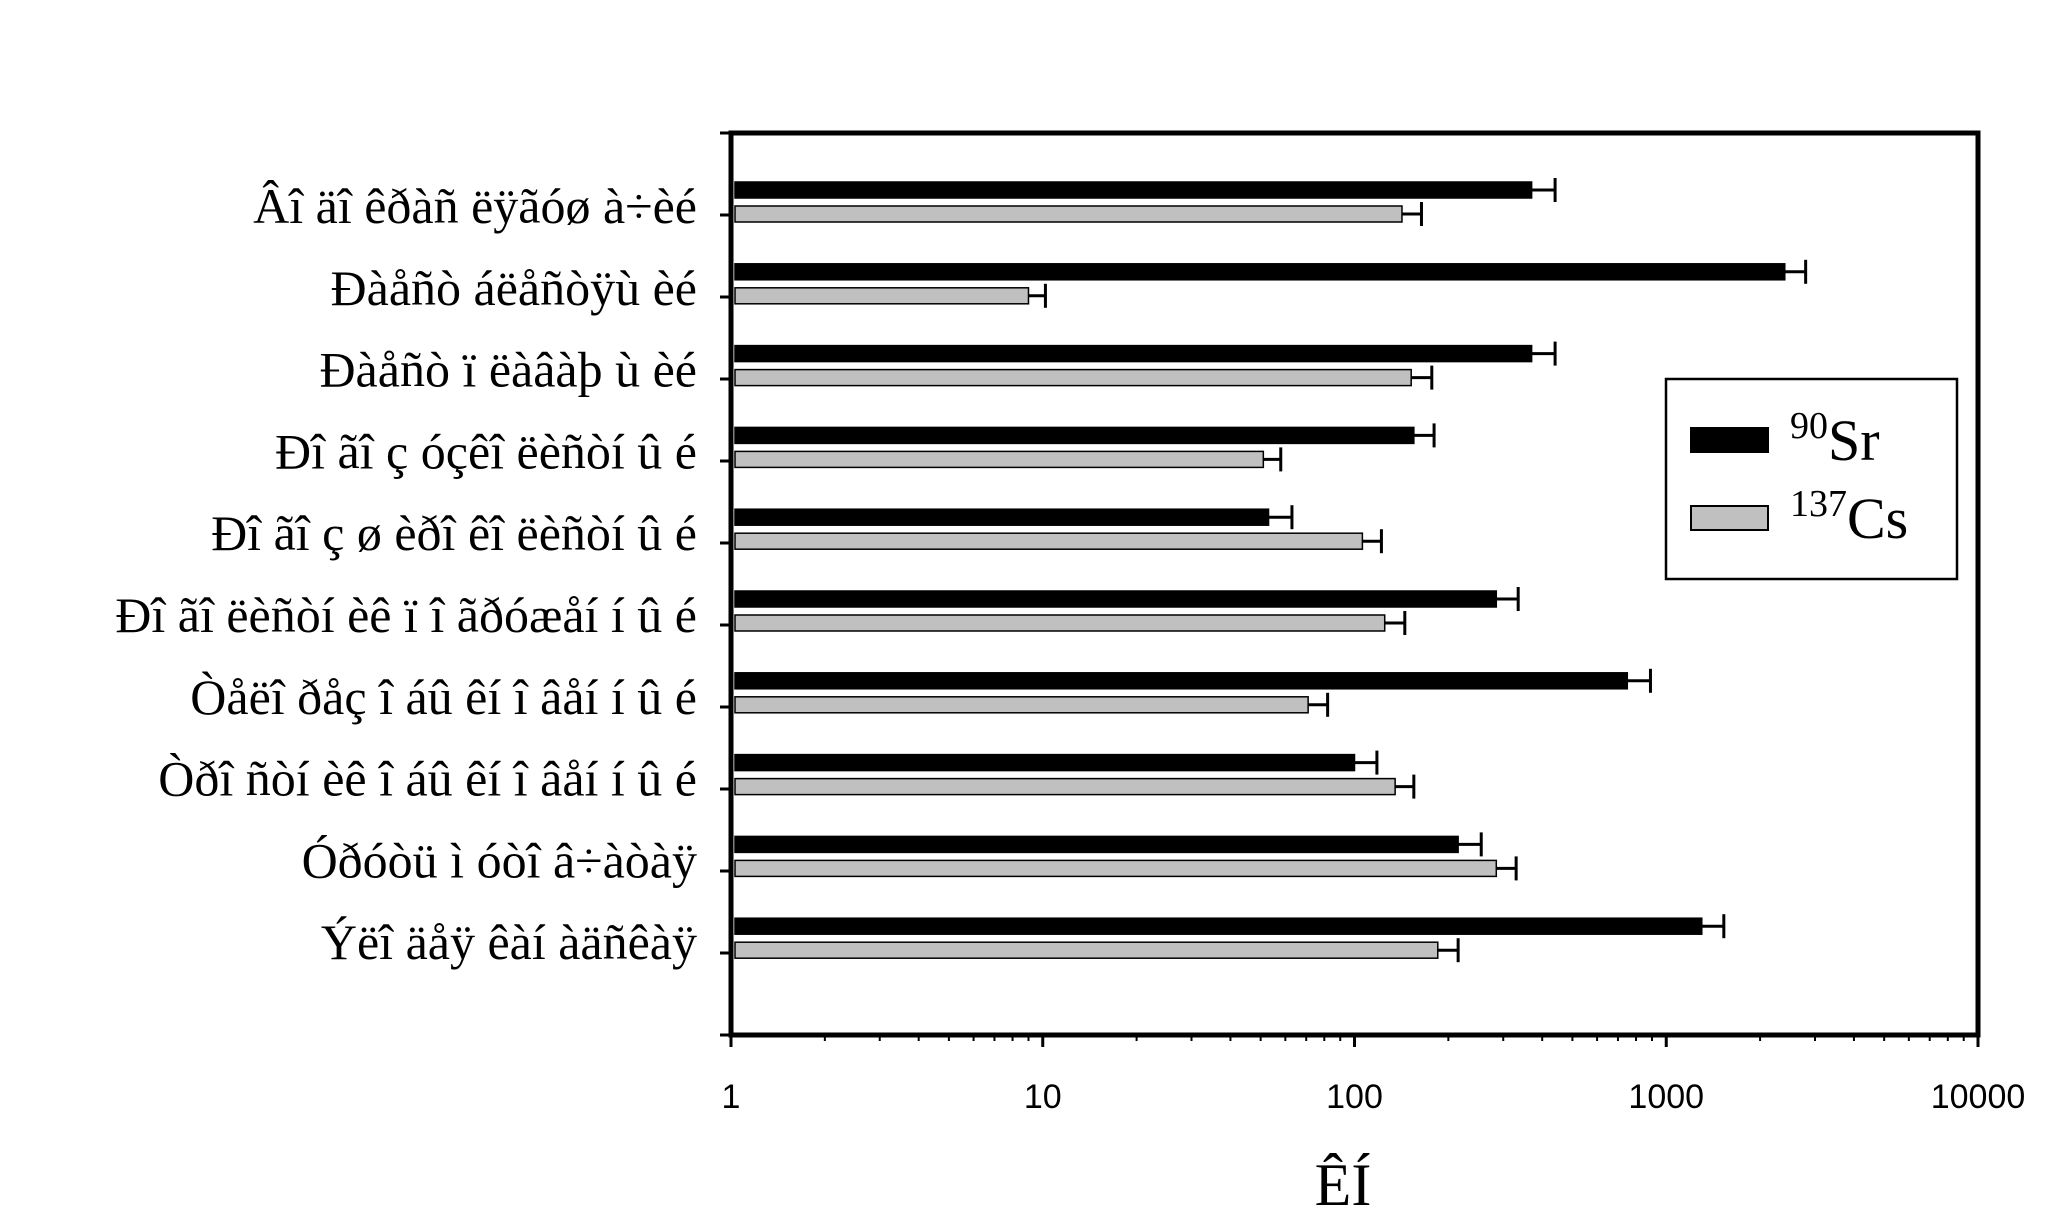 This screenshot has width=2048, height=1228. Describe the element at coordinates (443, 697) in the screenshot. I see `category-label: Òåëî ðåç î áû êí î âåí í û é` at that location.